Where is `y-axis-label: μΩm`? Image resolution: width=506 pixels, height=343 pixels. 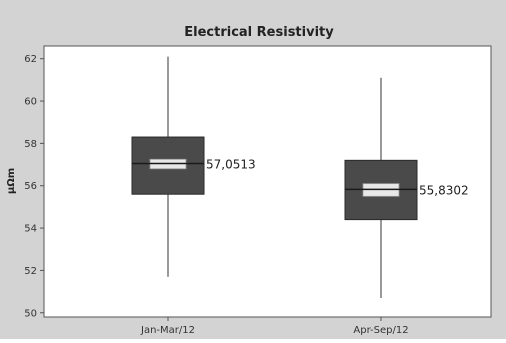 y-axis-label: μΩm is located at coordinates (11, 181).